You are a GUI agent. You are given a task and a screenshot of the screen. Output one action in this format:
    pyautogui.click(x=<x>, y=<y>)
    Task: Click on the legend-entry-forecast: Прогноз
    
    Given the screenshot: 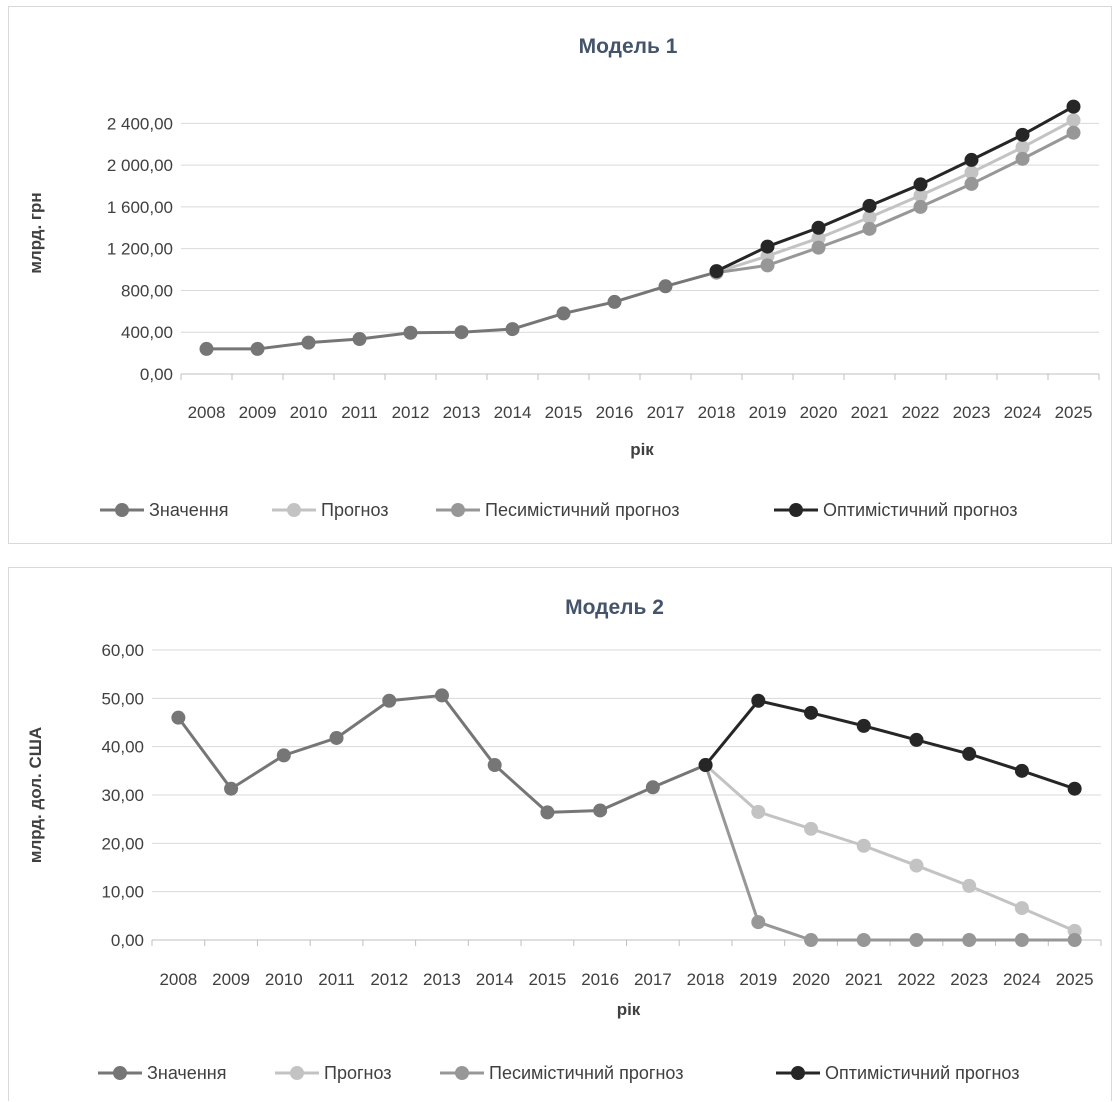 What is the action you would take?
    pyautogui.click(x=333, y=1073)
    